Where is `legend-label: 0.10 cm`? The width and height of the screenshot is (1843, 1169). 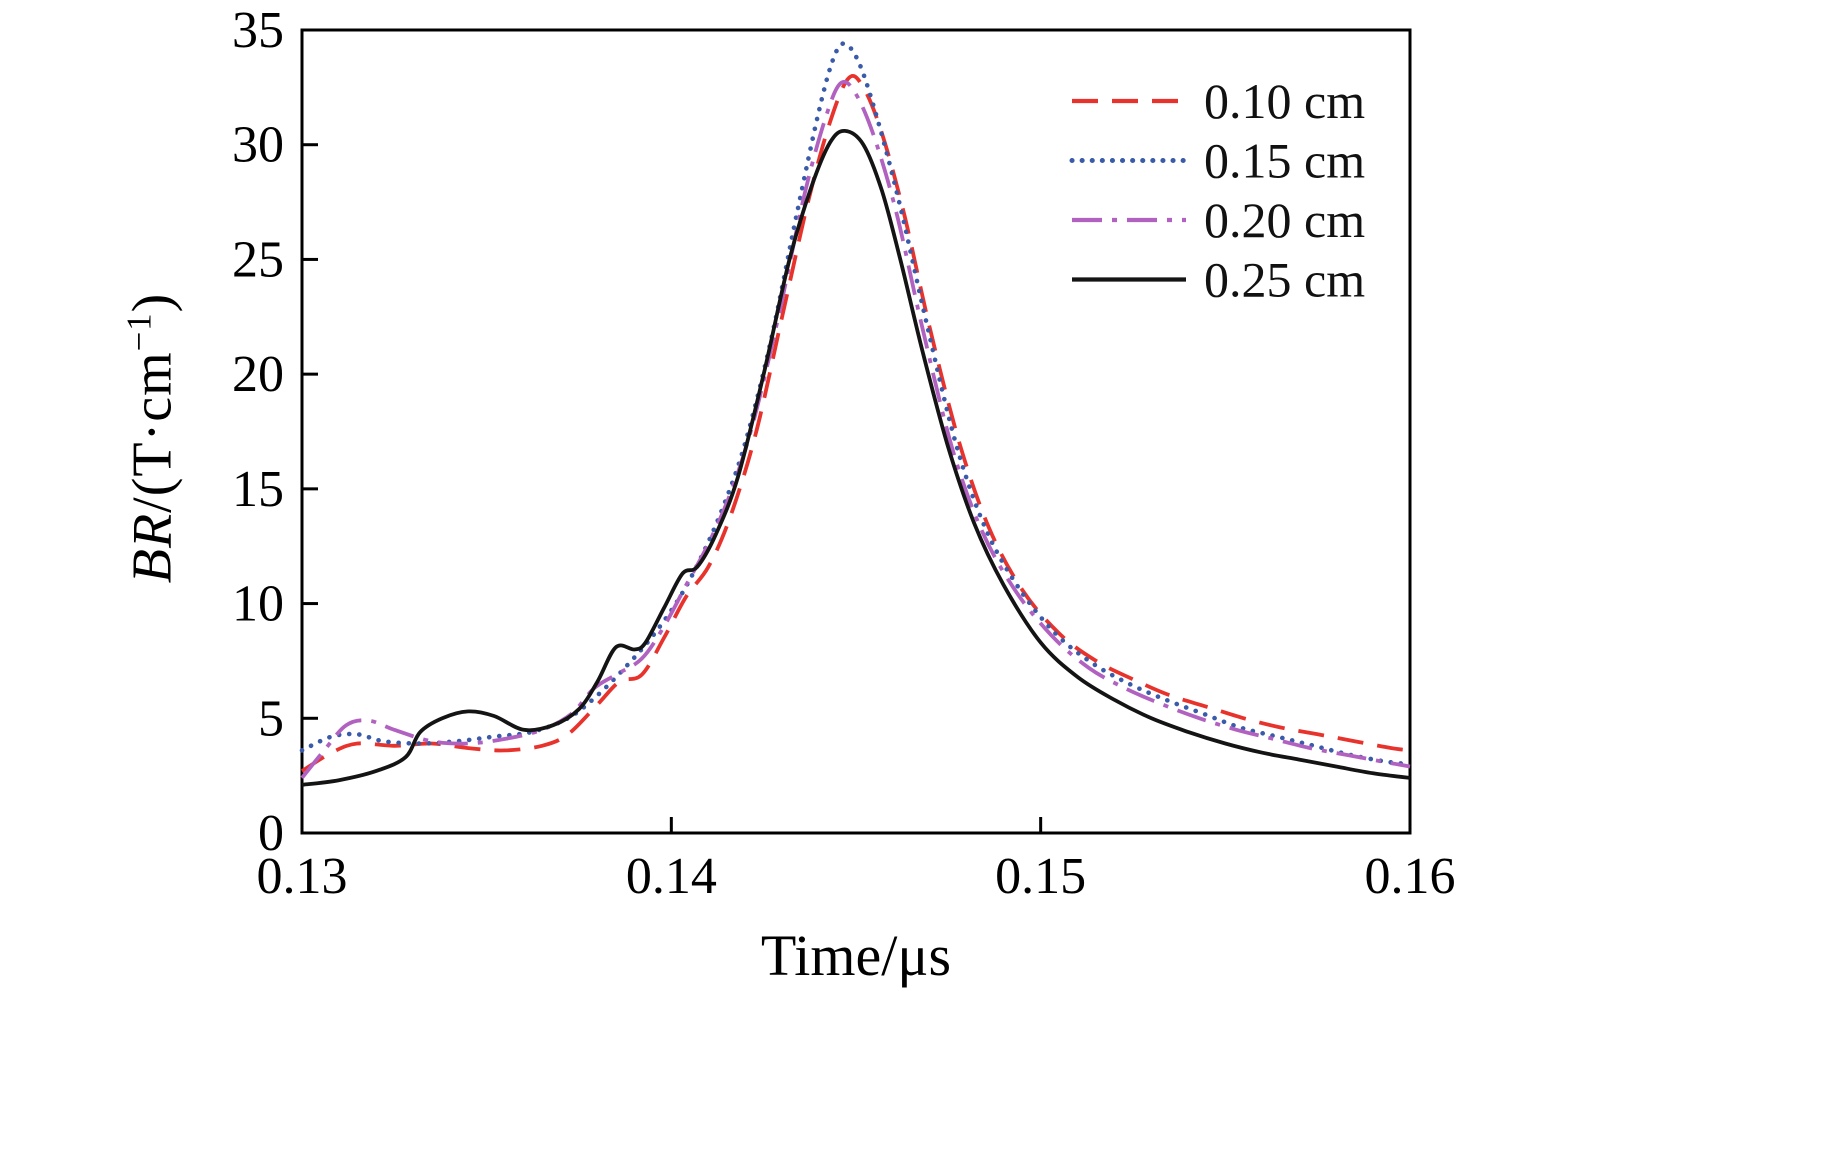
legend-label: 0.10 cm is located at coordinates (1284, 101).